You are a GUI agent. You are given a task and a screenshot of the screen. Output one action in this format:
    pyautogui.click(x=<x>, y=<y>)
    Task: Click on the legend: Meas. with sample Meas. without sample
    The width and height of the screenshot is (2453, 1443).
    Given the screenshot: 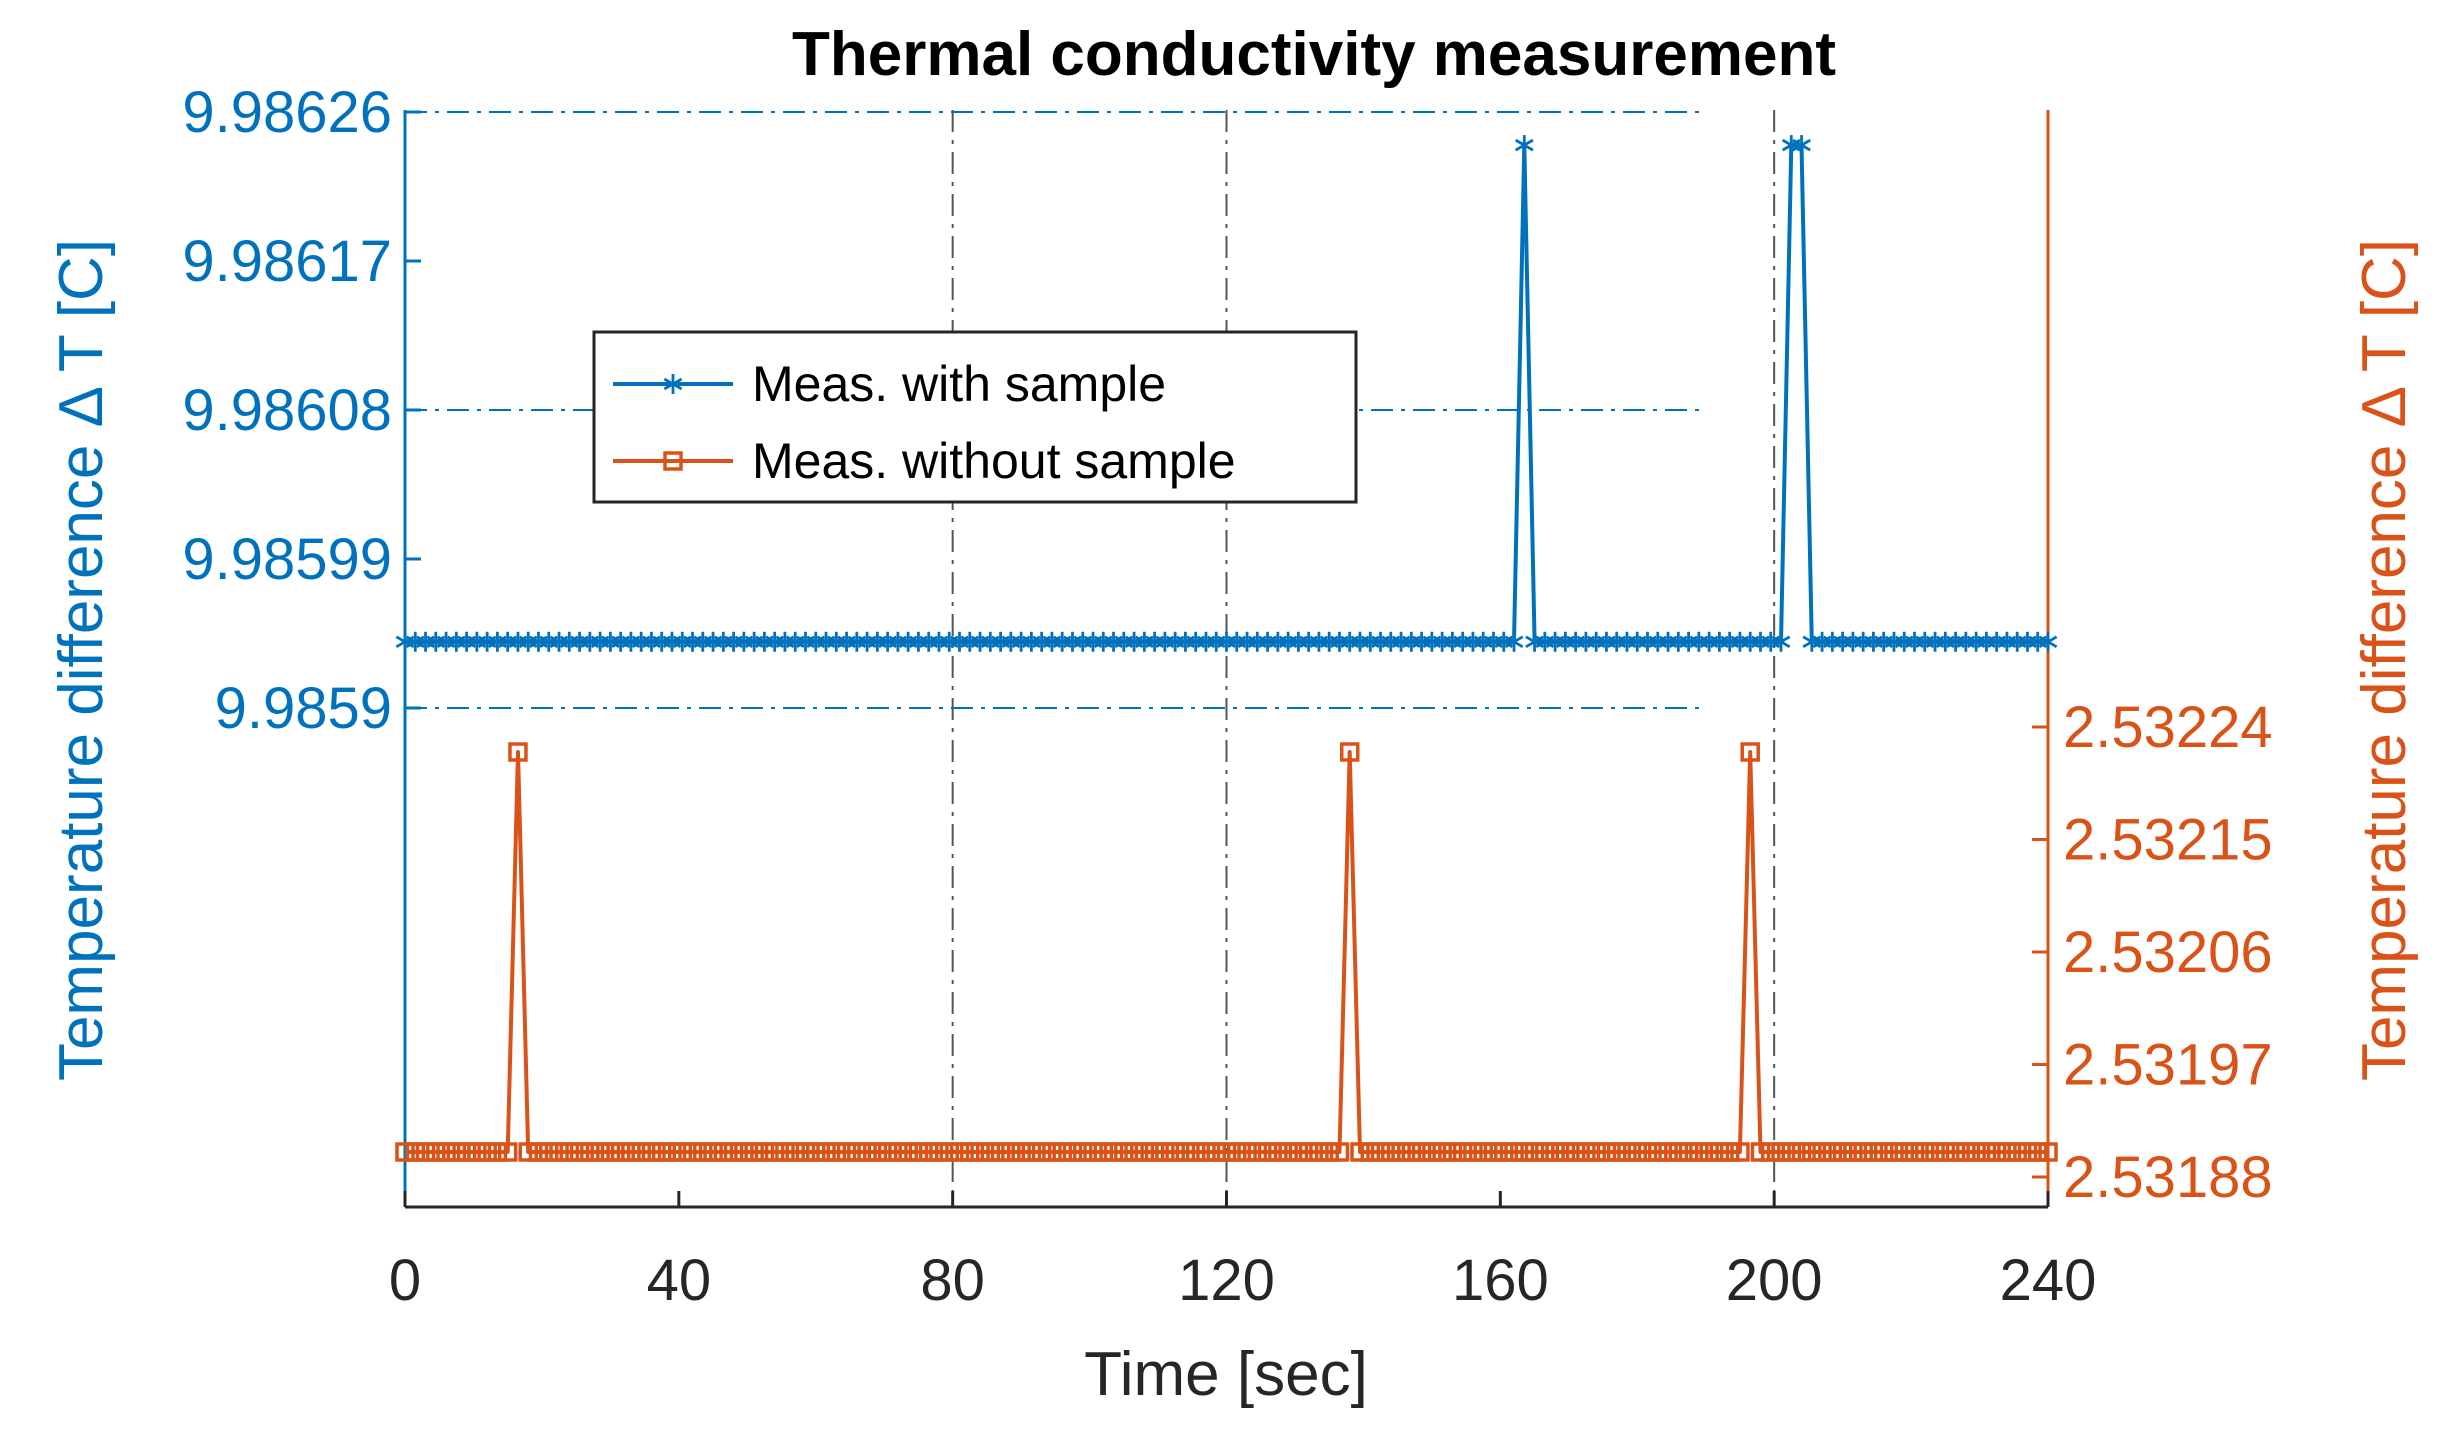 What is the action you would take?
    pyautogui.click(x=975, y=417)
    